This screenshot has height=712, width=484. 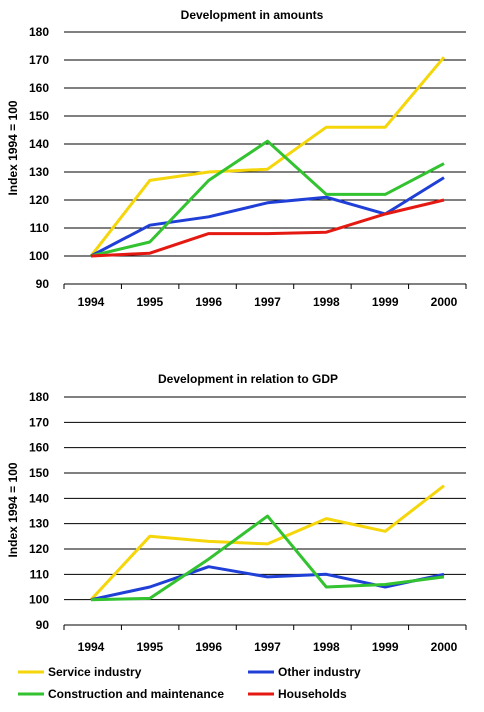 I want to click on legend-label: Other industry, so click(x=319, y=672).